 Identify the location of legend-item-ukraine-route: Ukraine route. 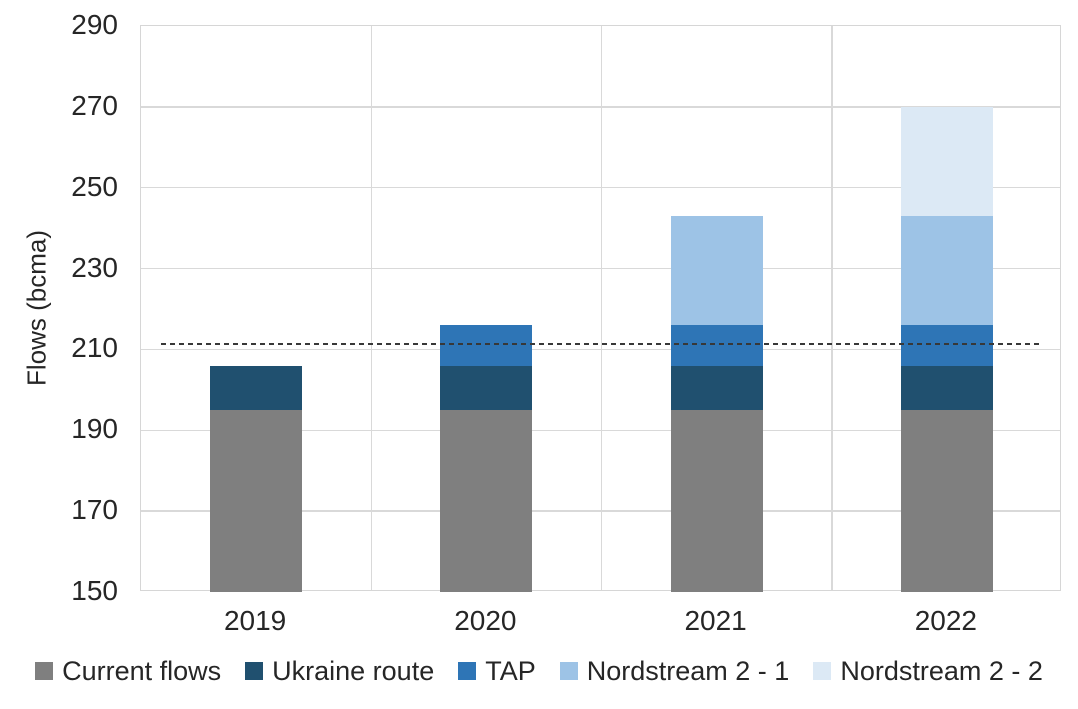
(339, 671).